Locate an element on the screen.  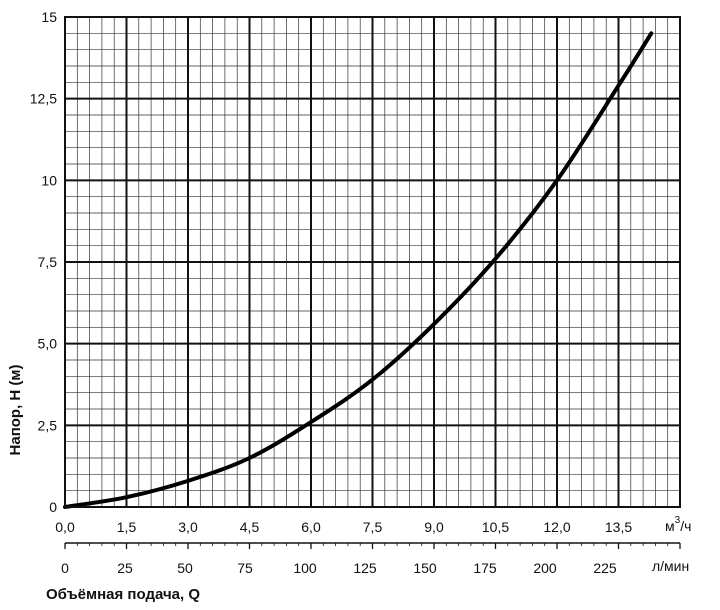
y-tick-label: 12,5 is located at coordinates (43, 99).